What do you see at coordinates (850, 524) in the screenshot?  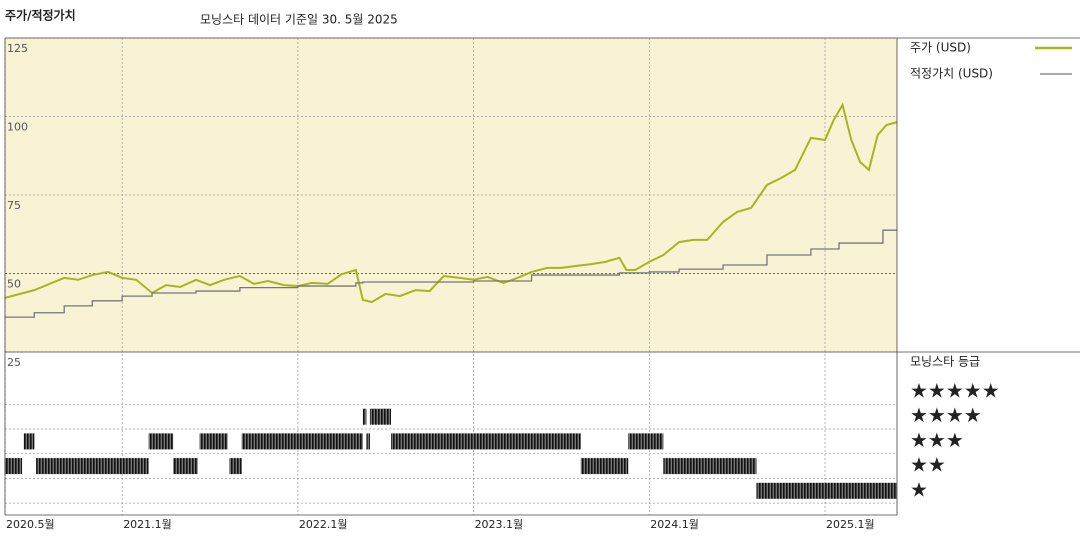 I see `x-tick-label: 2025.1월` at bounding box center [850, 524].